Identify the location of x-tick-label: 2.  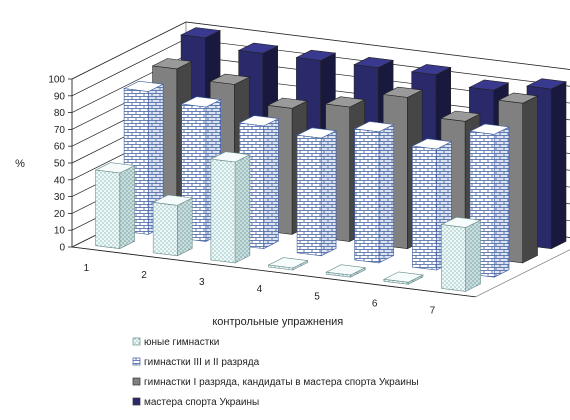
(144, 275).